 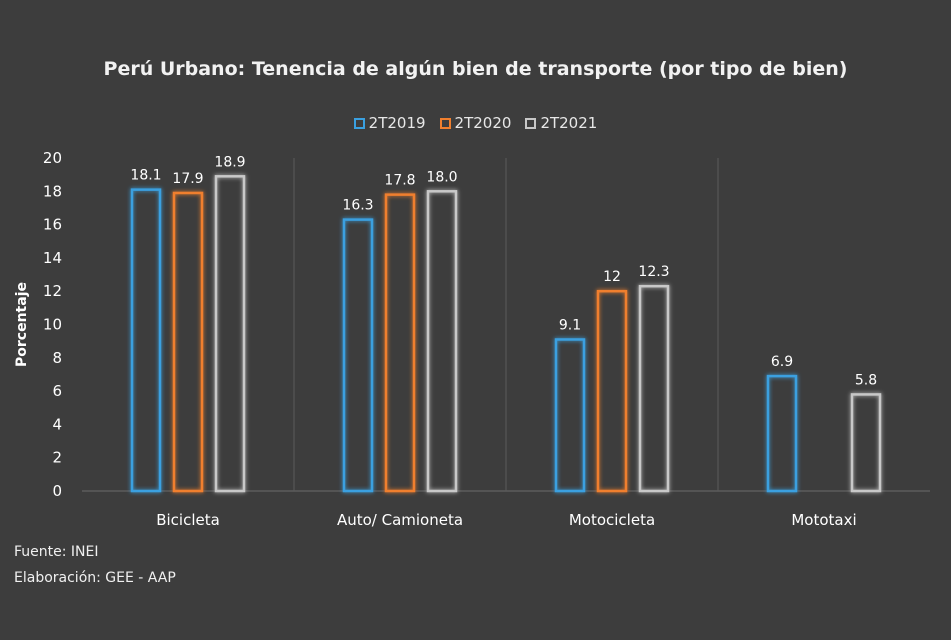 I want to click on data-label-2T2021-Motocicleta: 12.3, so click(x=653, y=272).